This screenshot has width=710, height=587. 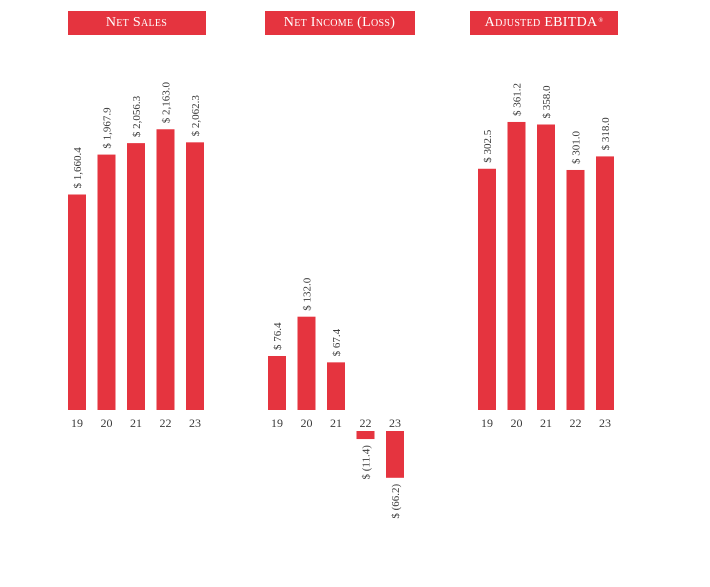 I want to click on net-sales-category-label-21: 21, so click(x=136, y=423).